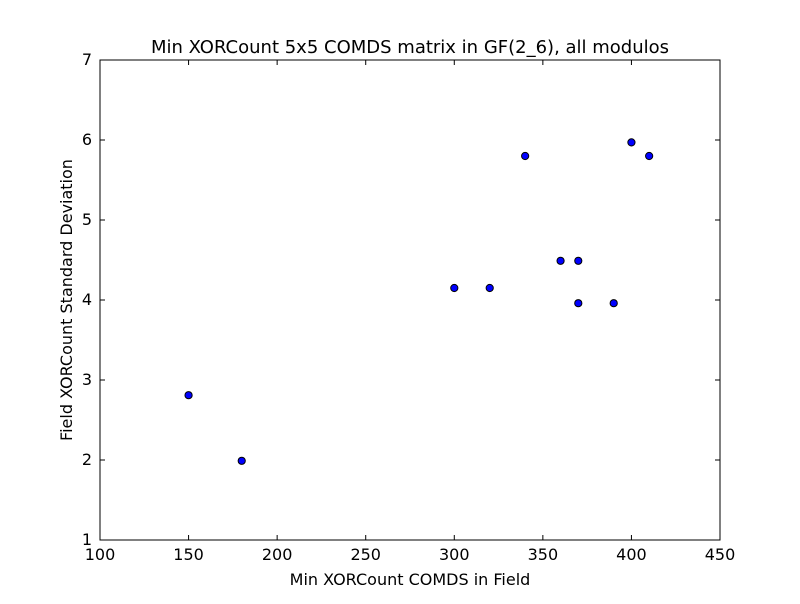 The image size is (800, 604). I want to click on x-tick-label: 200, so click(277, 554).